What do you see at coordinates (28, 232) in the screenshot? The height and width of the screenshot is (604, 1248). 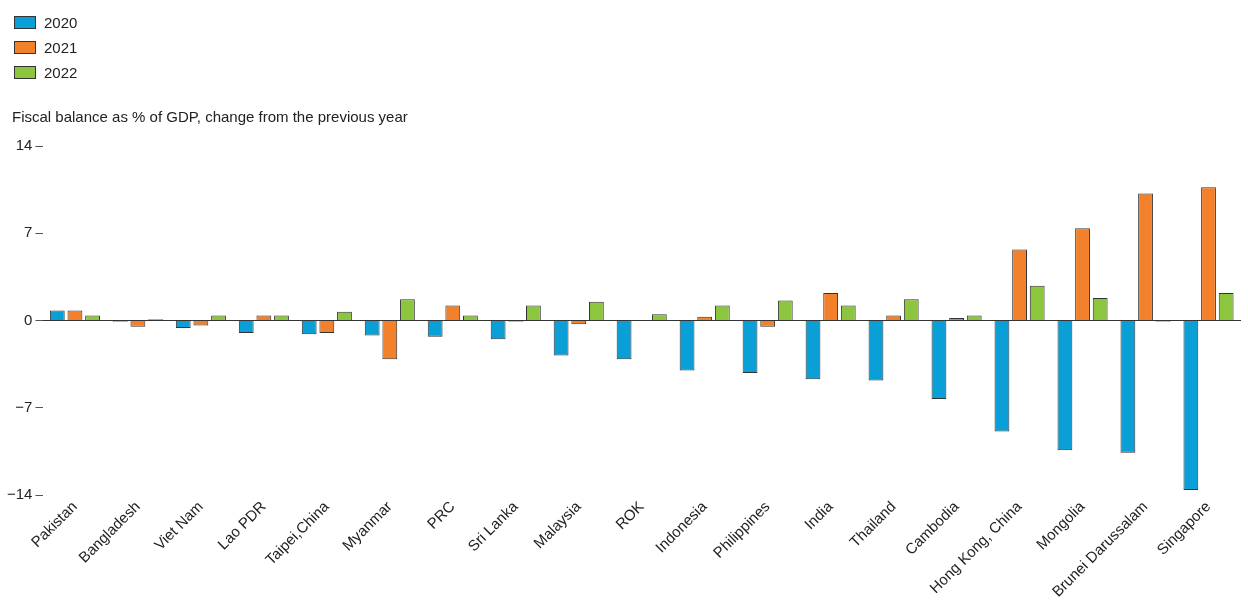 I see `y-tick-label: 7` at bounding box center [28, 232].